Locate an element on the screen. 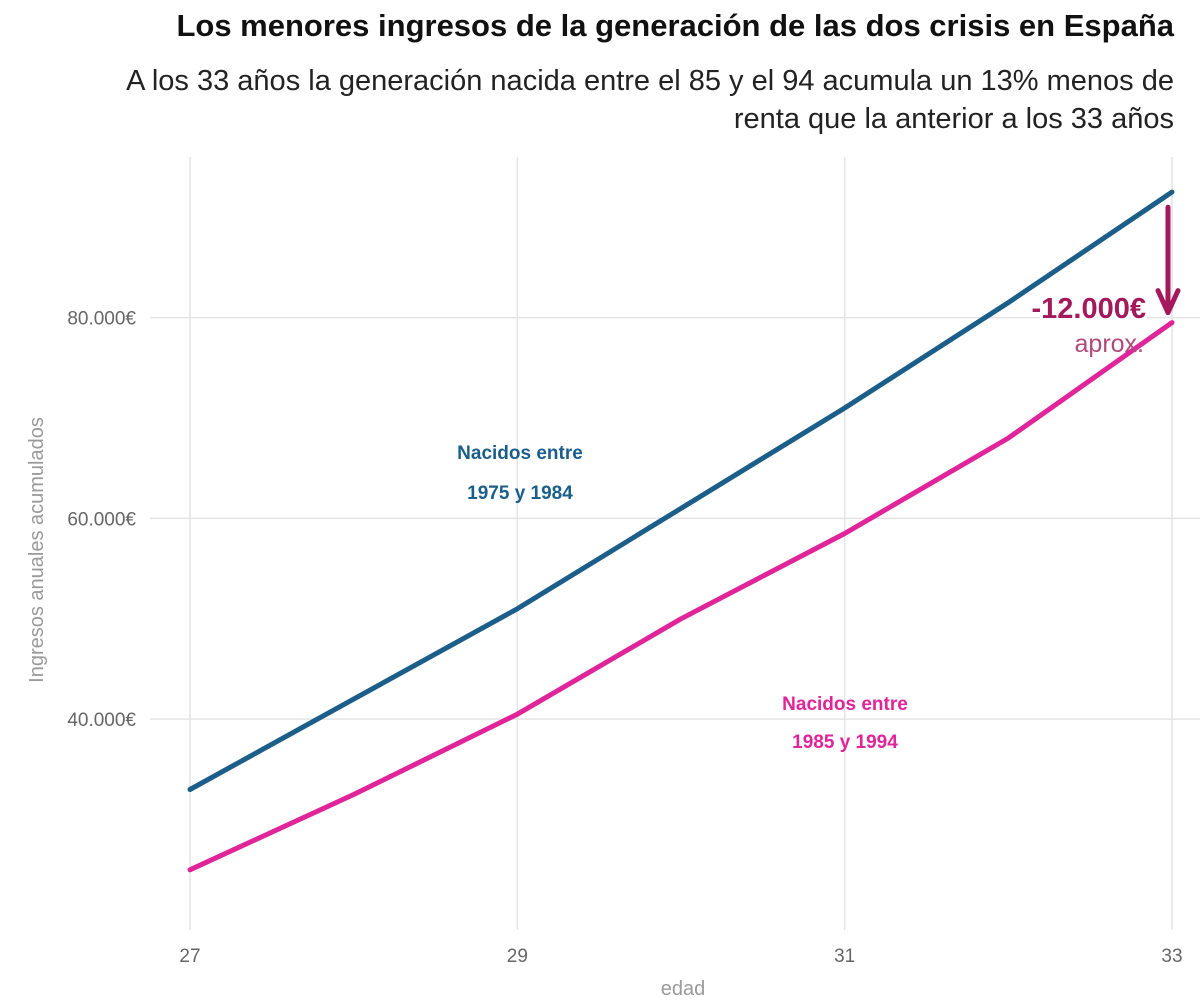 This screenshot has height=1007, width=1200. x-axis-ticks: 27 29 31 33 is located at coordinates (680, 956).